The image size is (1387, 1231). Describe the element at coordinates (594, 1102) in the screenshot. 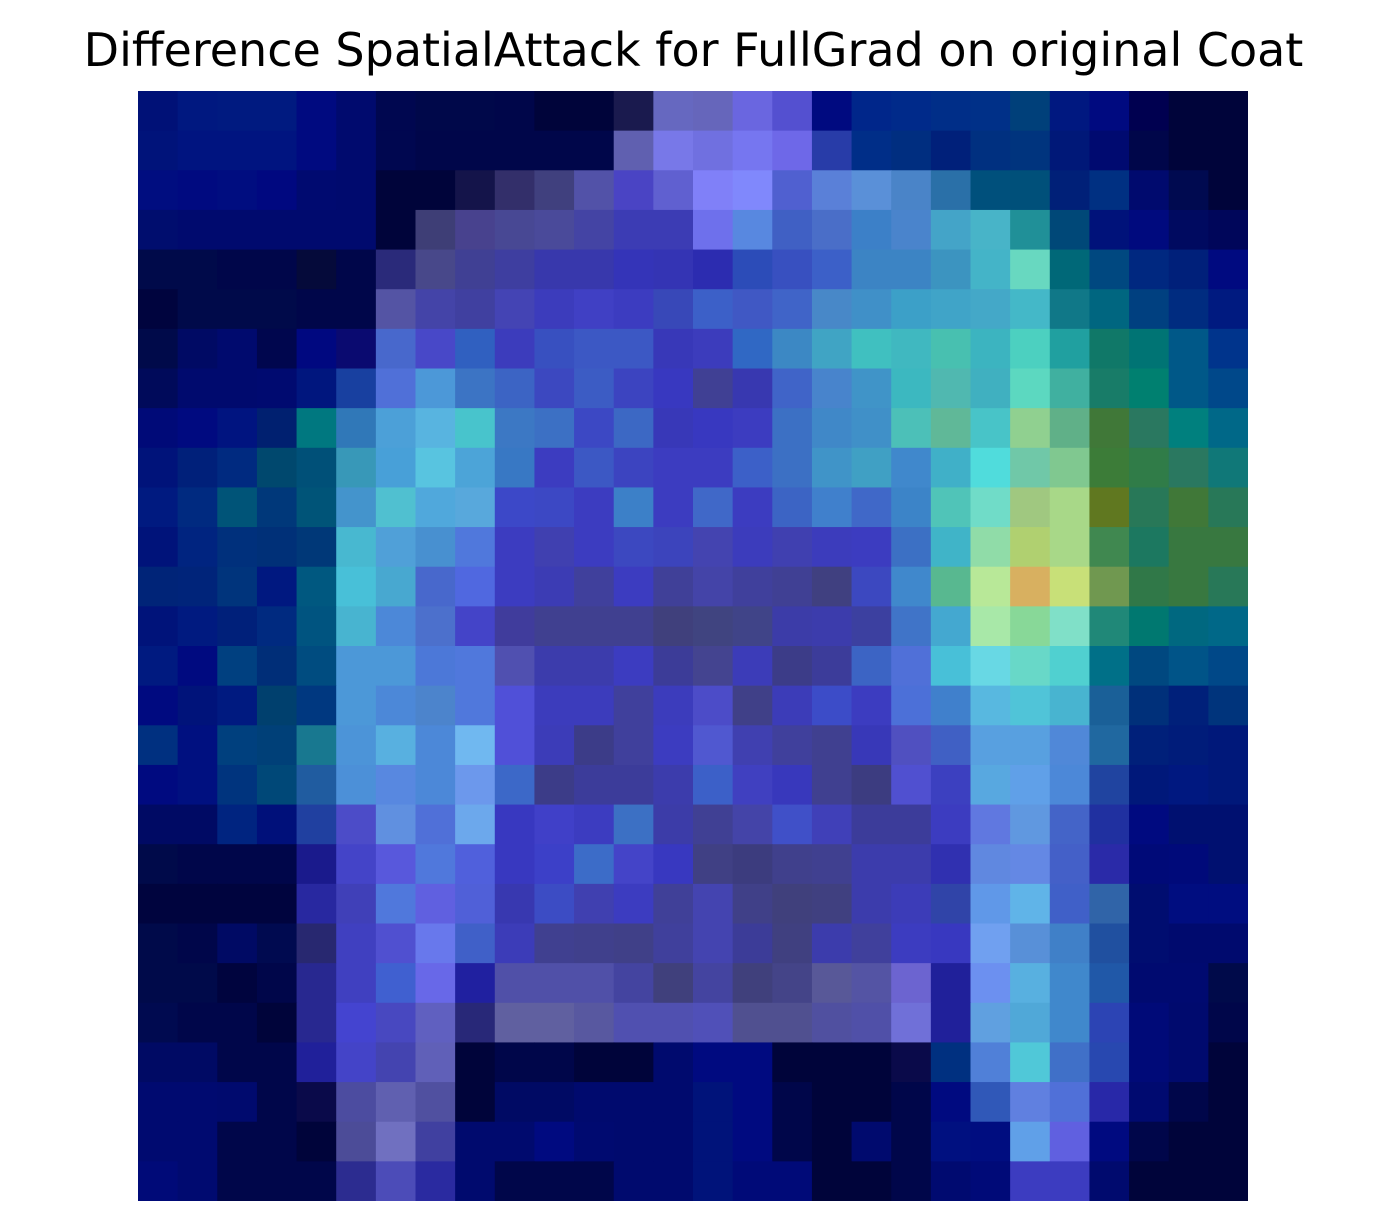

I see `heatmap-cell-r25-c11` at that location.